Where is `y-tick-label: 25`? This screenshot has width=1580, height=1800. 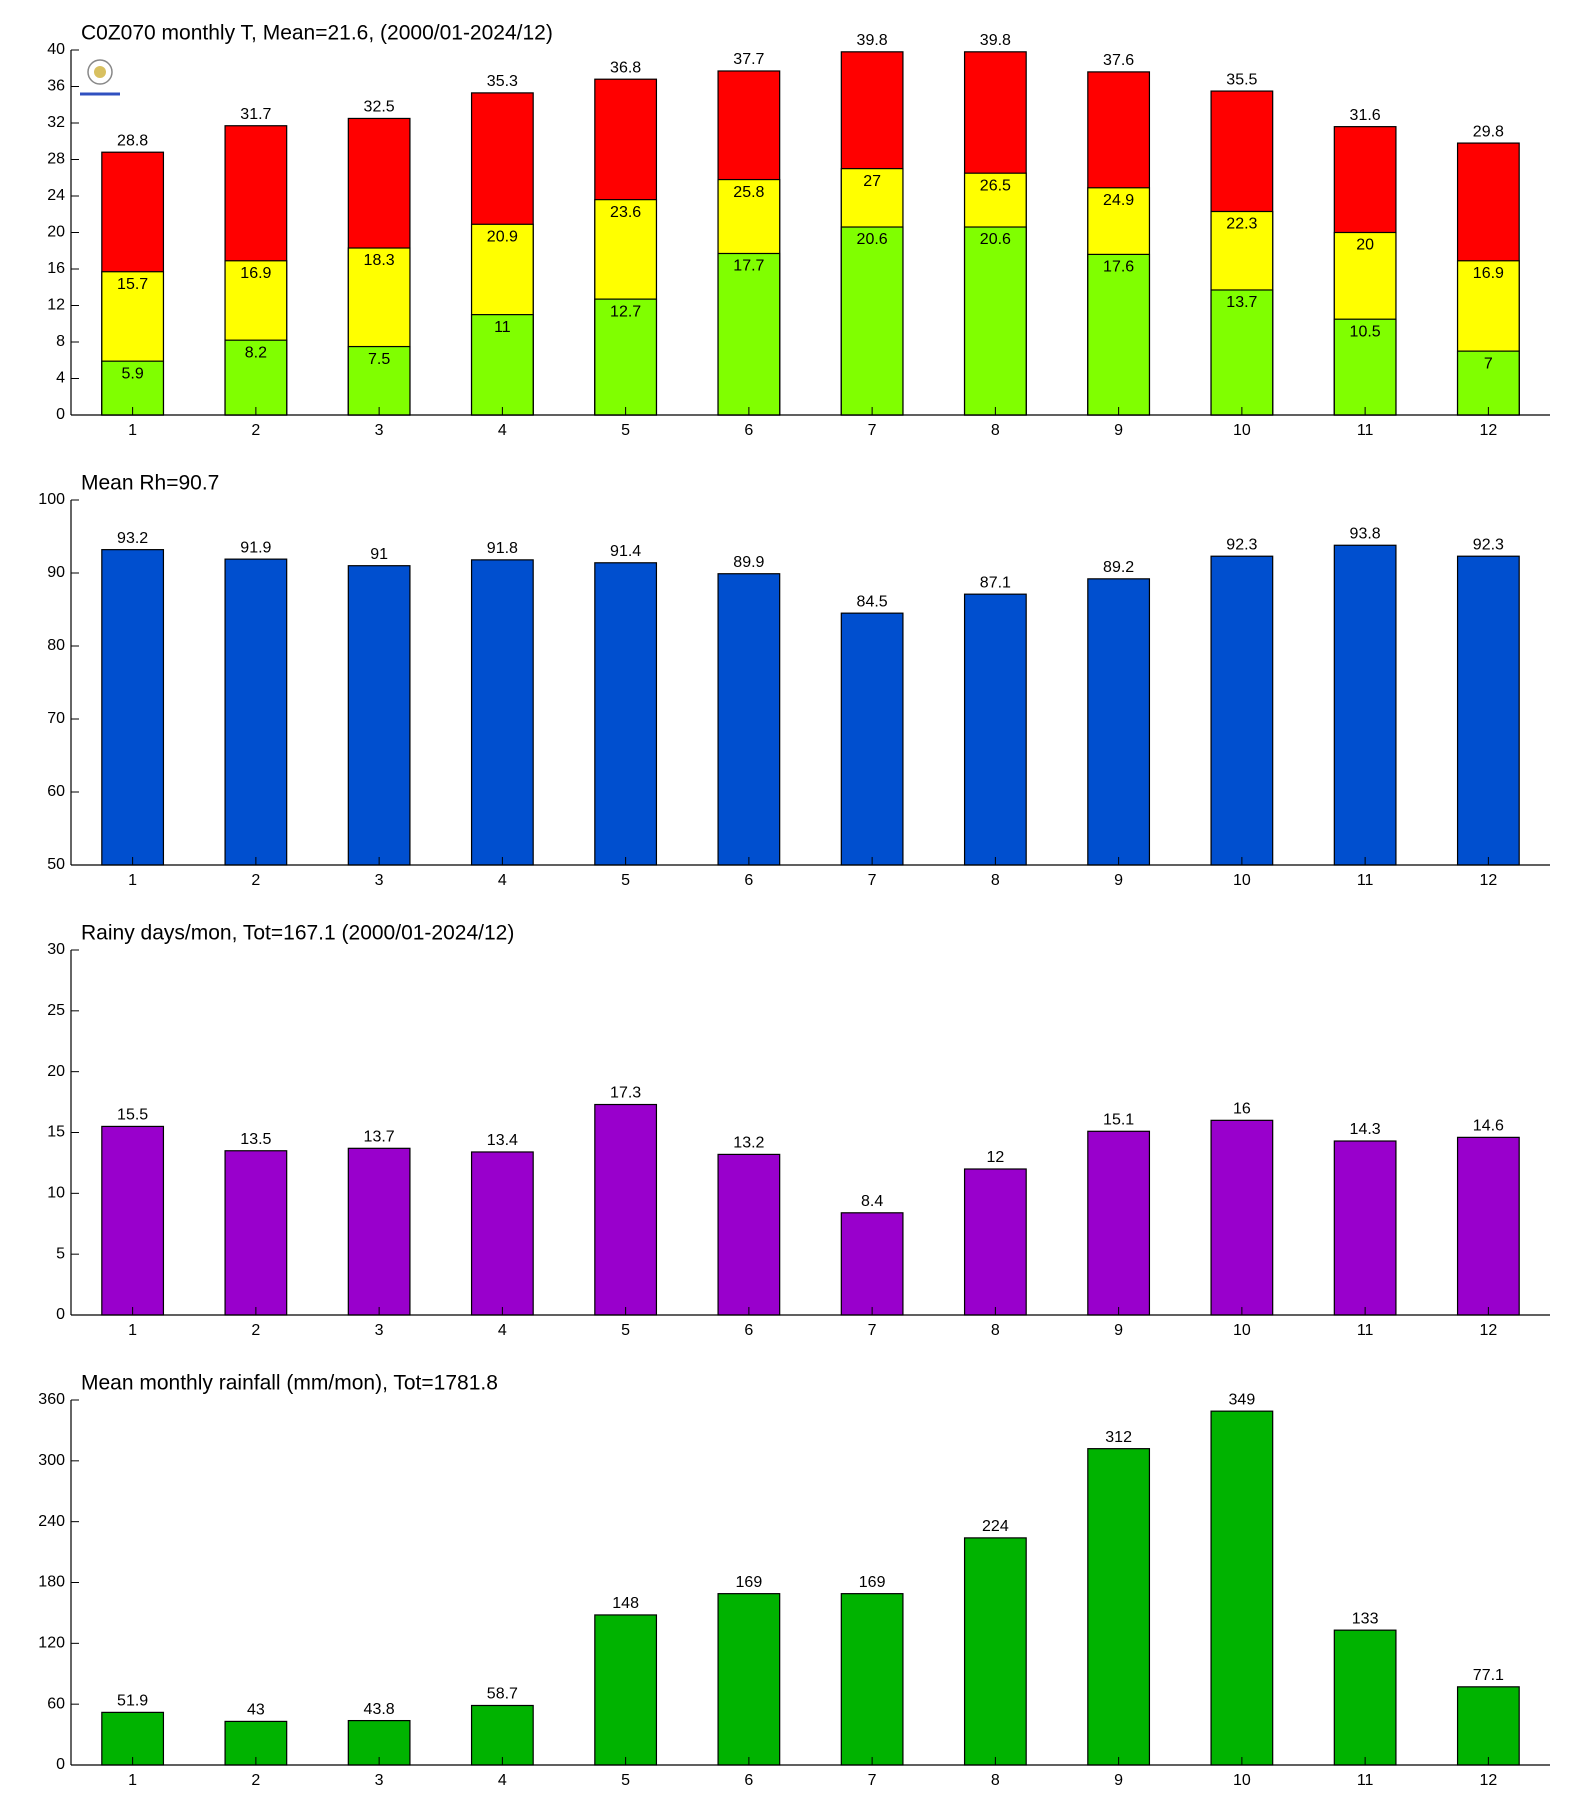 y-tick-label: 25 is located at coordinates (56, 1010).